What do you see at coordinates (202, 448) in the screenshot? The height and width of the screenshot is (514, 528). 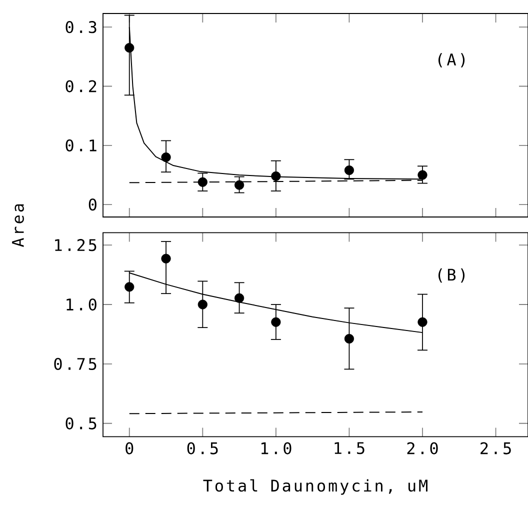 I see `x-tick-label: 0.5` at bounding box center [202, 448].